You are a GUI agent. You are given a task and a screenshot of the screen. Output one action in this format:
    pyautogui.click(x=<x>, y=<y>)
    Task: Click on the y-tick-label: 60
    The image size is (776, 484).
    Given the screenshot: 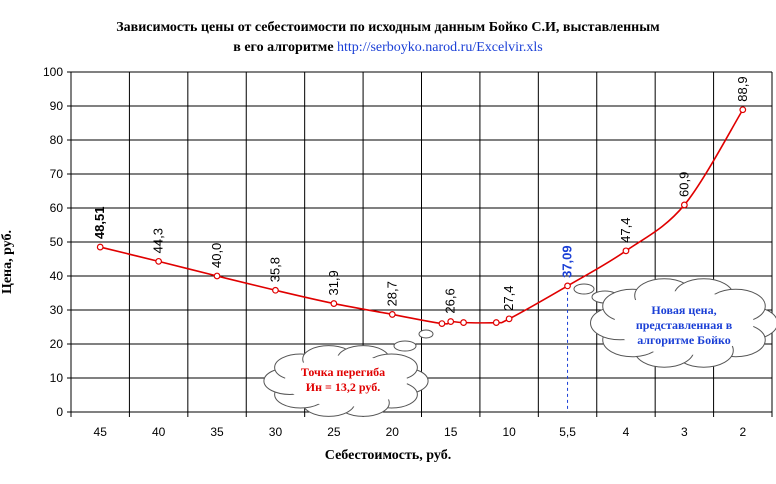 What is the action you would take?
    pyautogui.click(x=57, y=208)
    